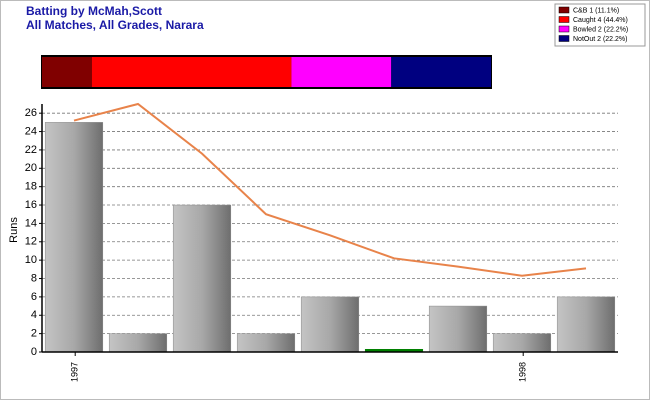  Describe the element at coordinates (115, 25) in the screenshot. I see `chart-subtitle: All Matches, All Grades, Narara` at that location.